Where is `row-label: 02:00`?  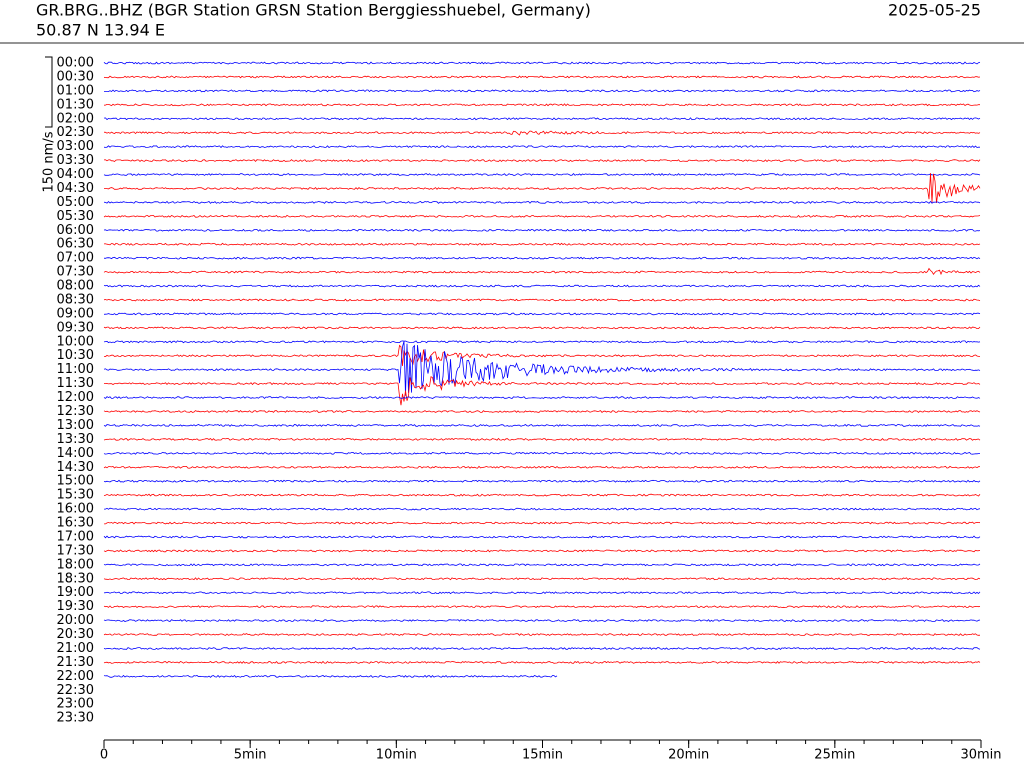 row-label: 02:00 is located at coordinates (75, 118).